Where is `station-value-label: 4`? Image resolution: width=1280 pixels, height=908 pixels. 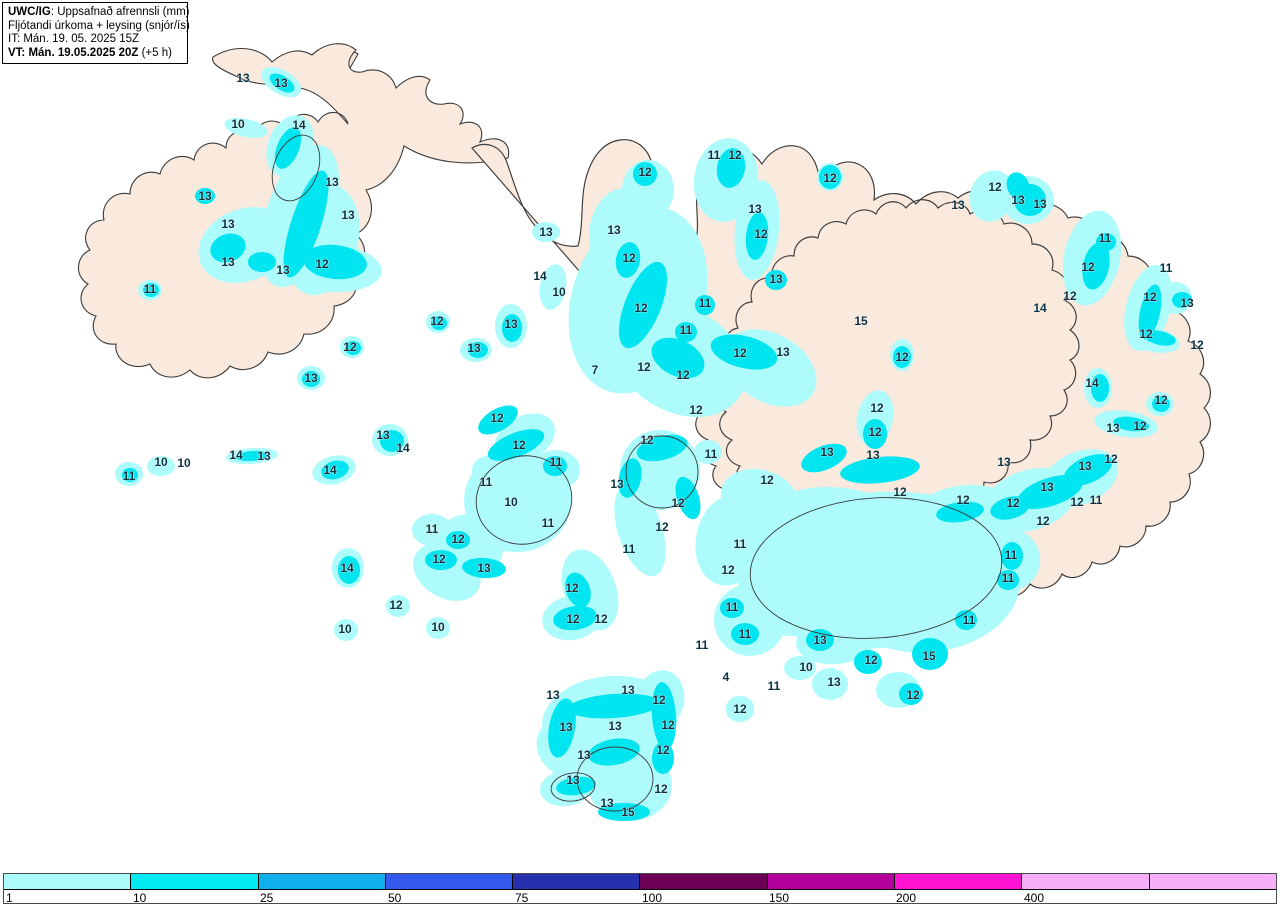
station-value-label: 4 is located at coordinates (726, 677).